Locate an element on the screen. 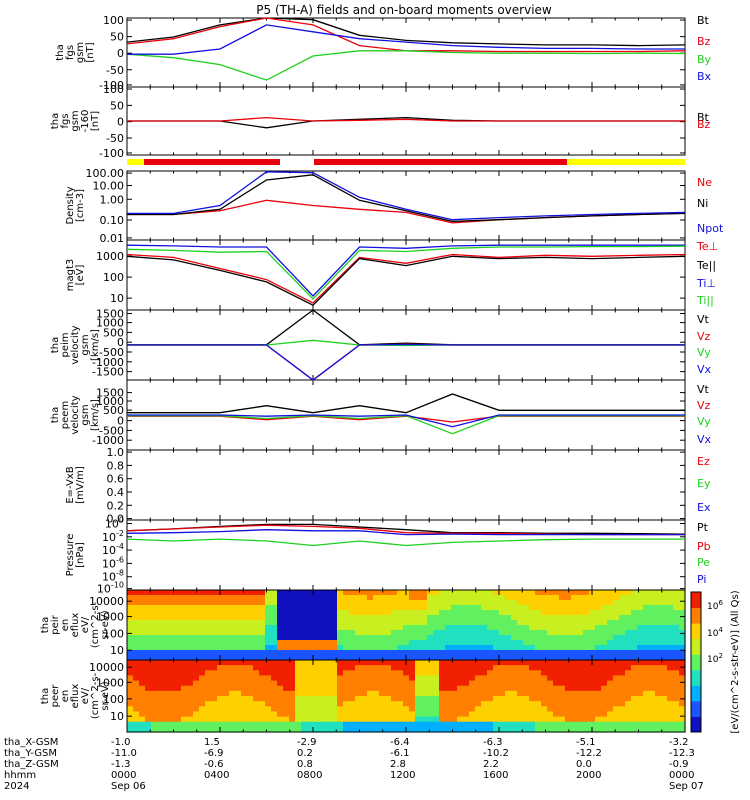 The width and height of the screenshot is (750, 800). y-axis-label: -160 is located at coordinates (85, 121).